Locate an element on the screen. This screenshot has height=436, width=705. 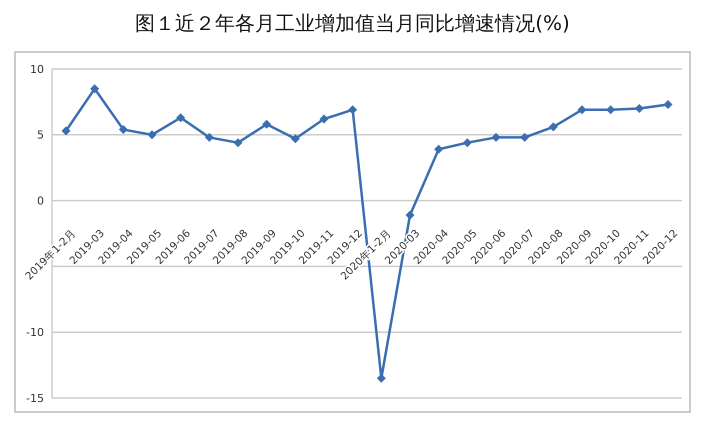
y-tick-label: 5 is located at coordinates (40, 135).